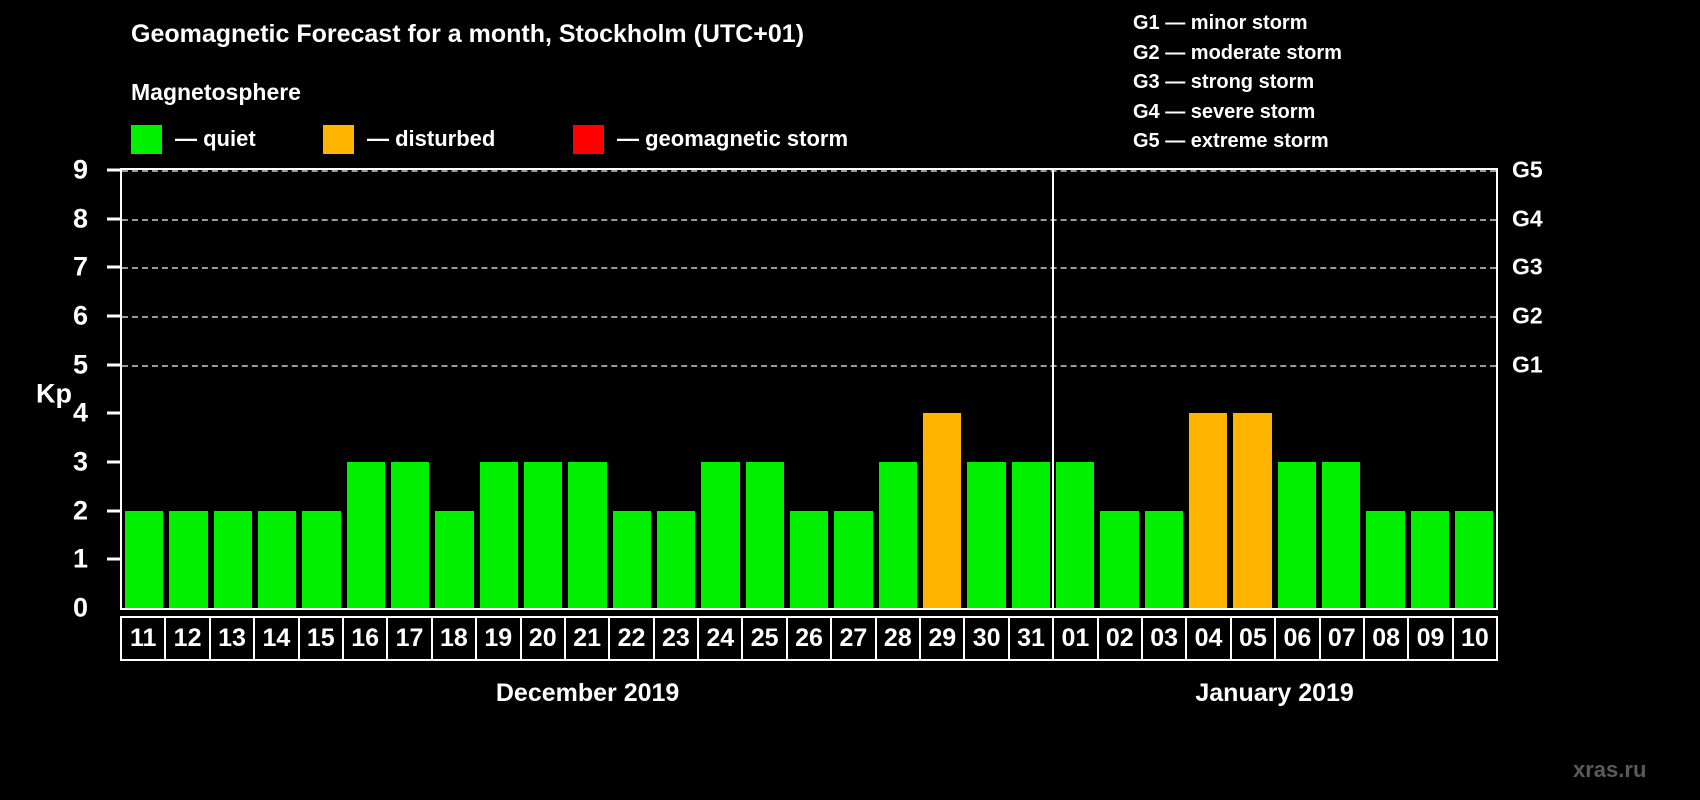  Describe the element at coordinates (232, 638) in the screenshot. I see `day-label-text: 13` at that location.